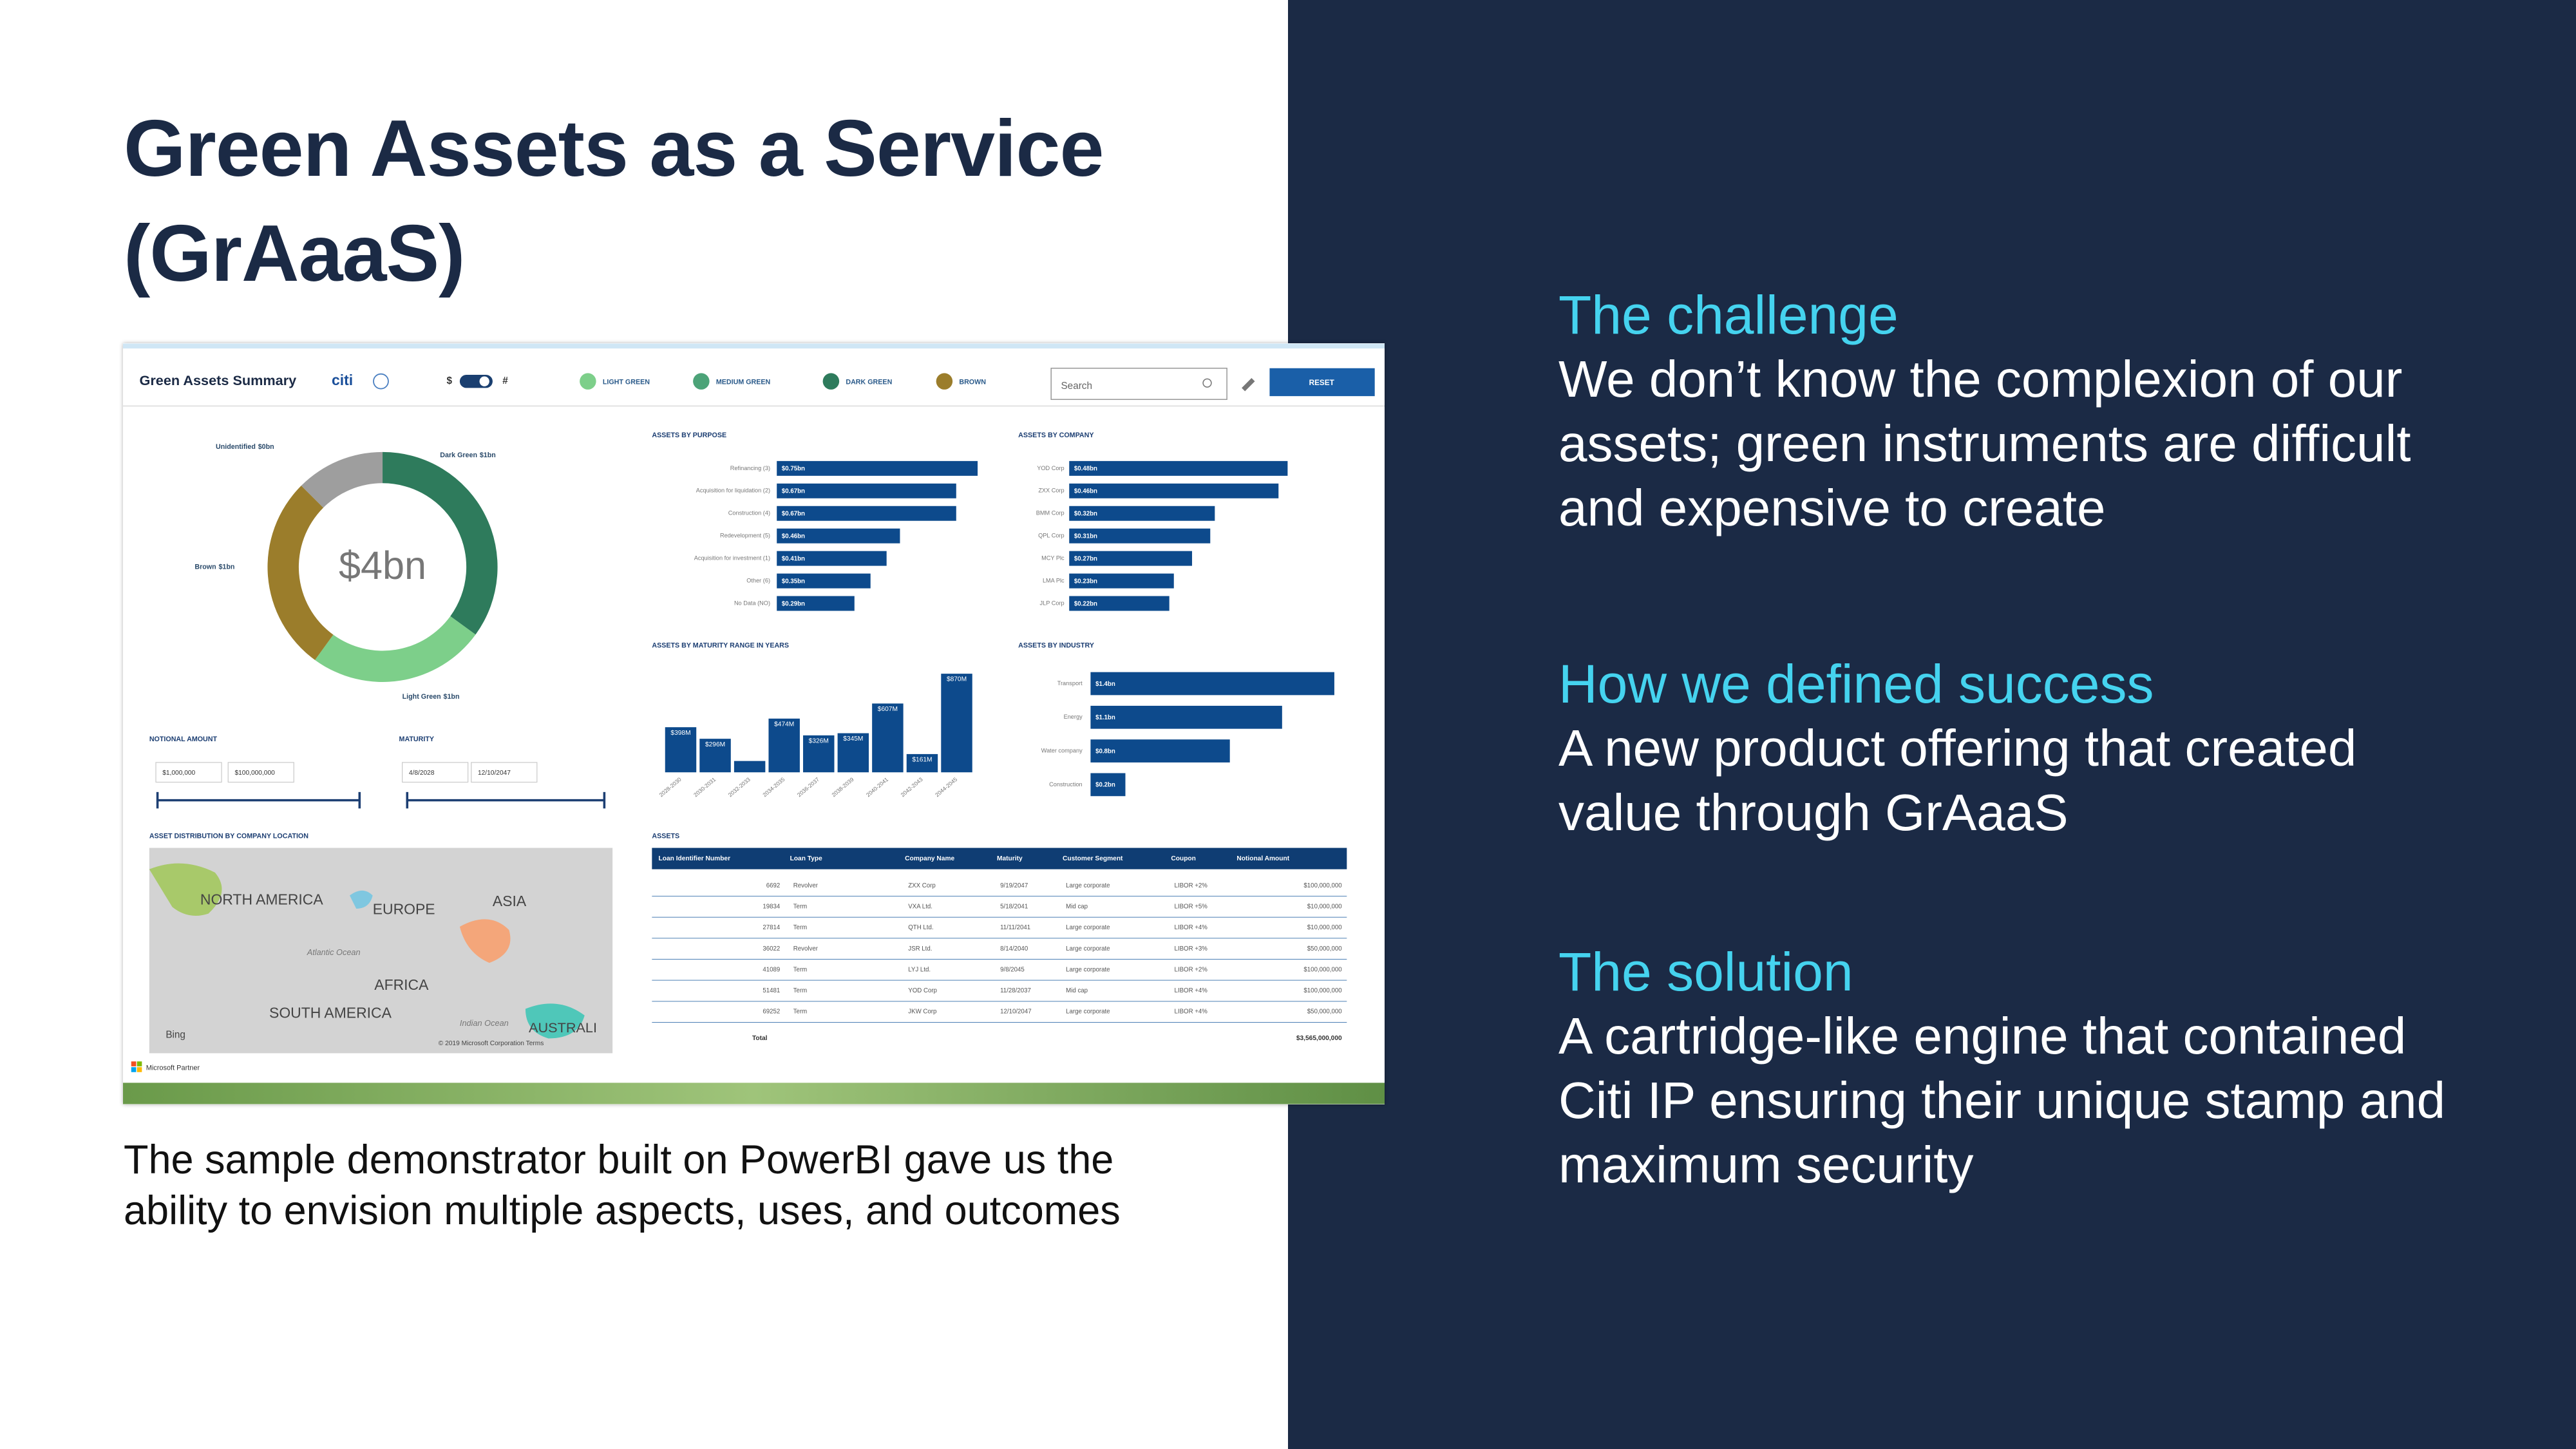 This screenshot has height=1449, width=2576. I want to click on table-cell: $50,000,000, so click(1324, 948).